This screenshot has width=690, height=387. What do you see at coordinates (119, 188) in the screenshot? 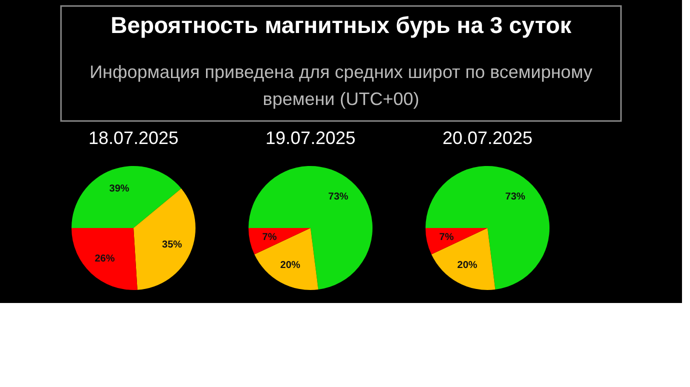
I see `data-label: 39%` at bounding box center [119, 188].